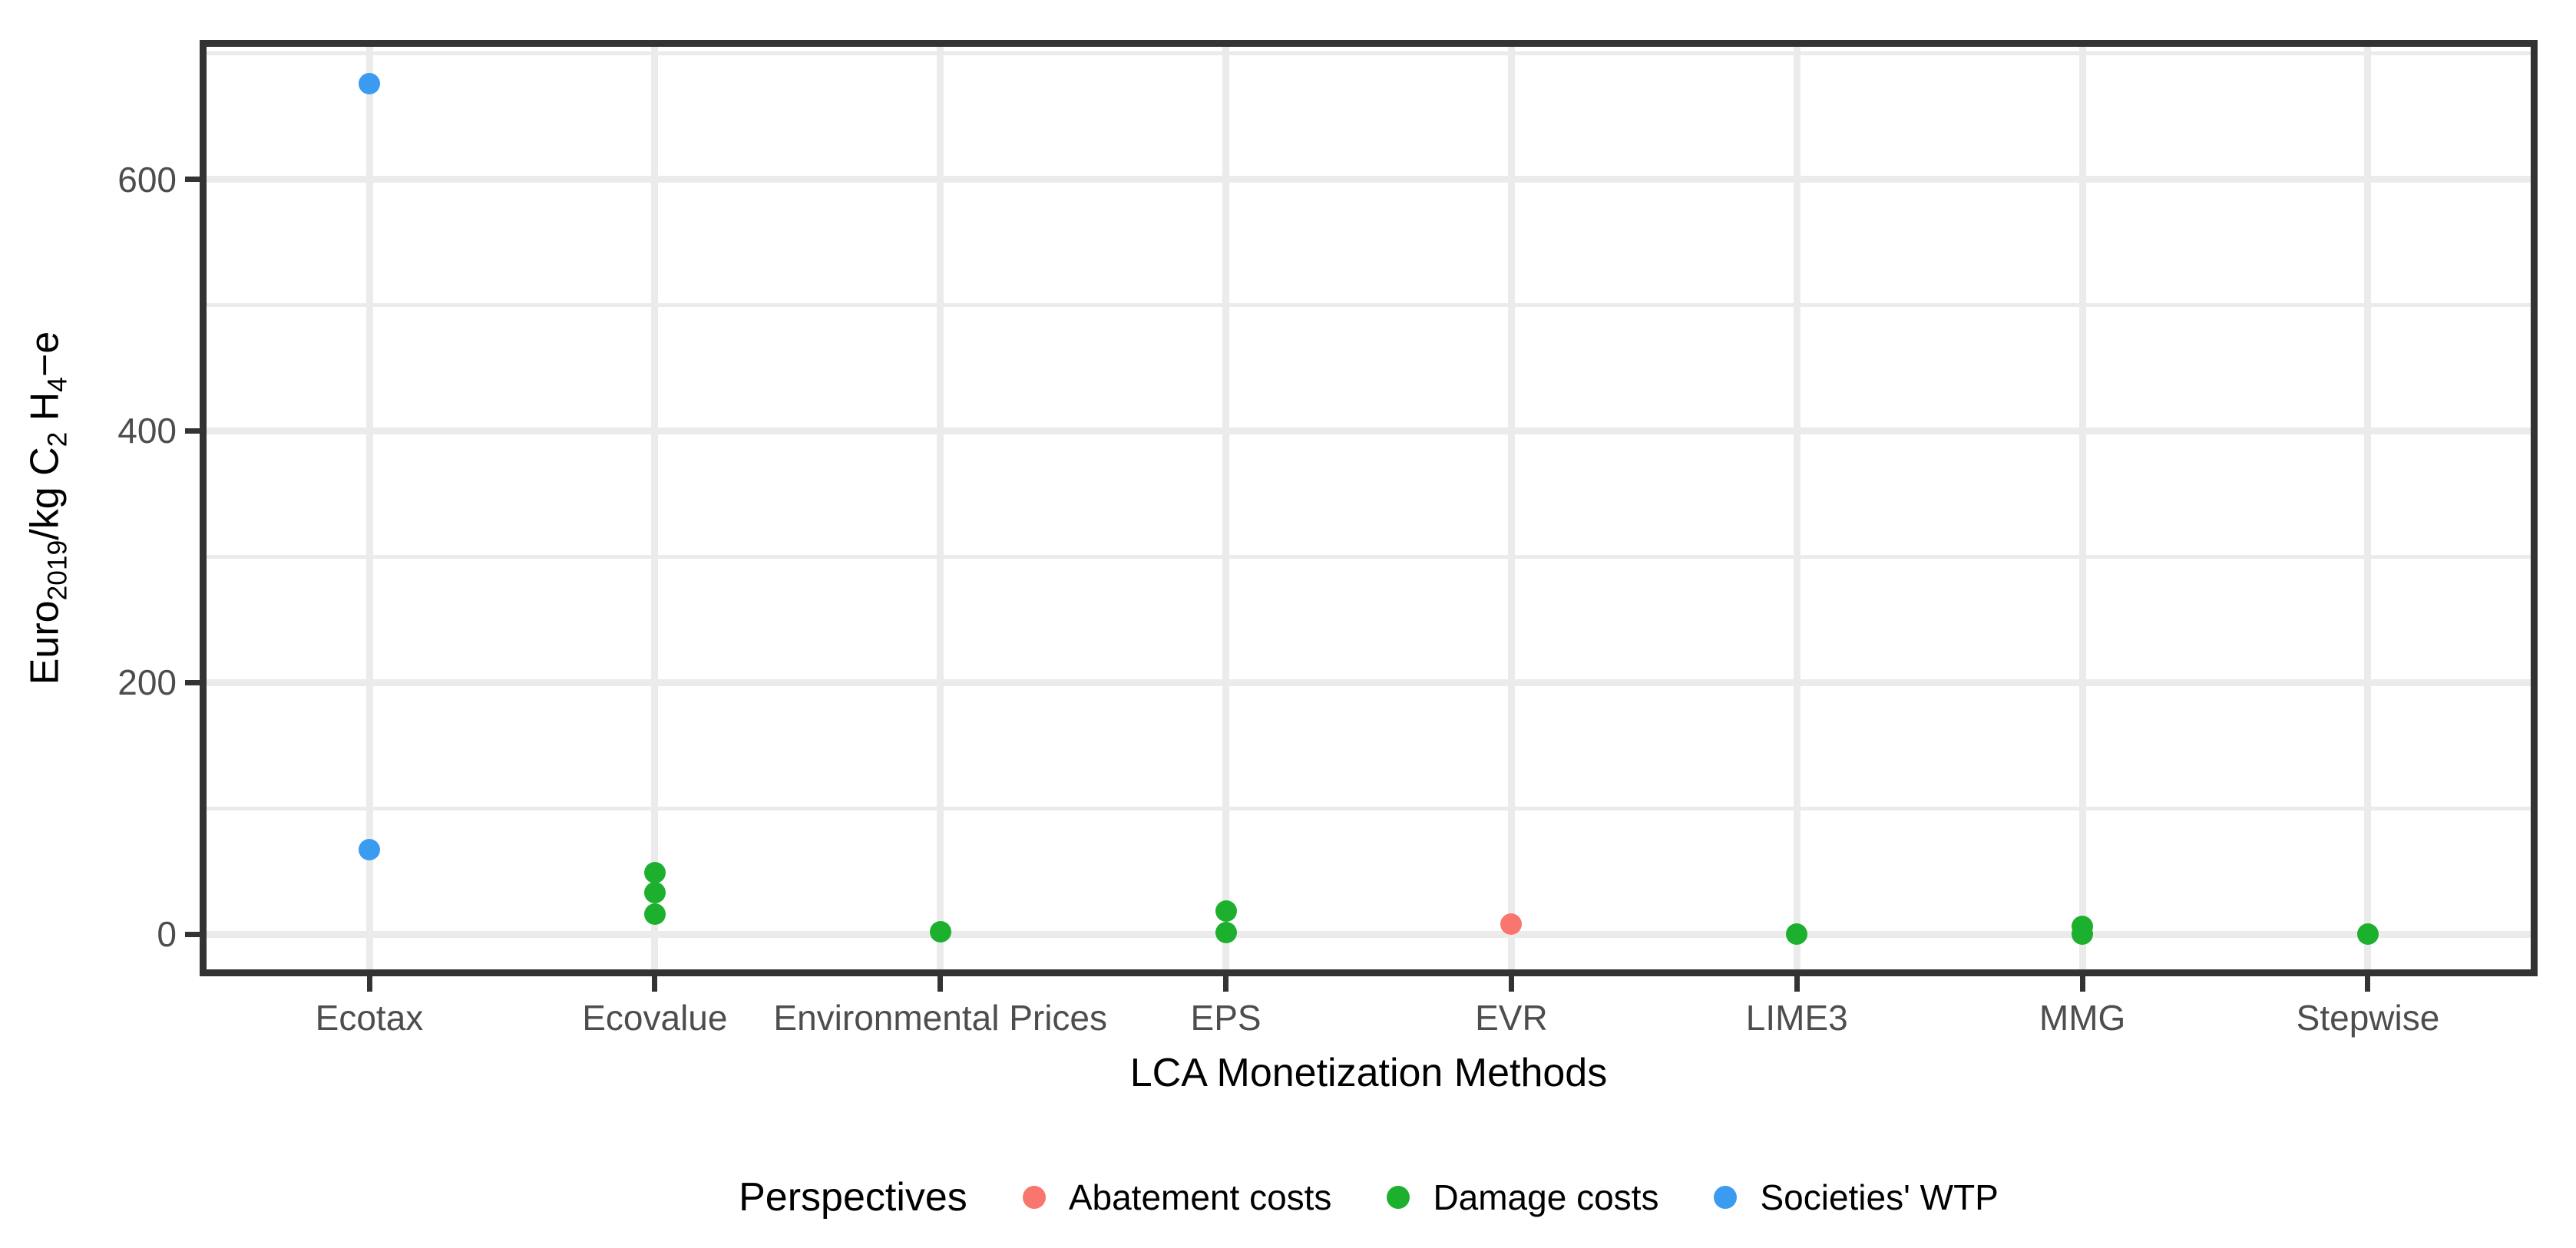 The image size is (2576, 1248). I want to click on y-axis-title-part: Euro, so click(45, 642).